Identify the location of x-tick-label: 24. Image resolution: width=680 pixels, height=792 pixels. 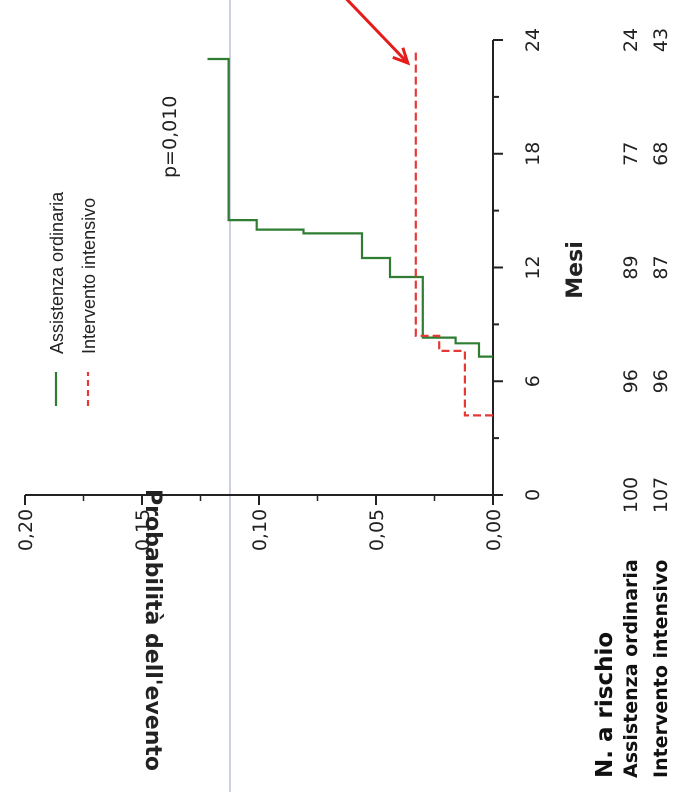
(533, 40).